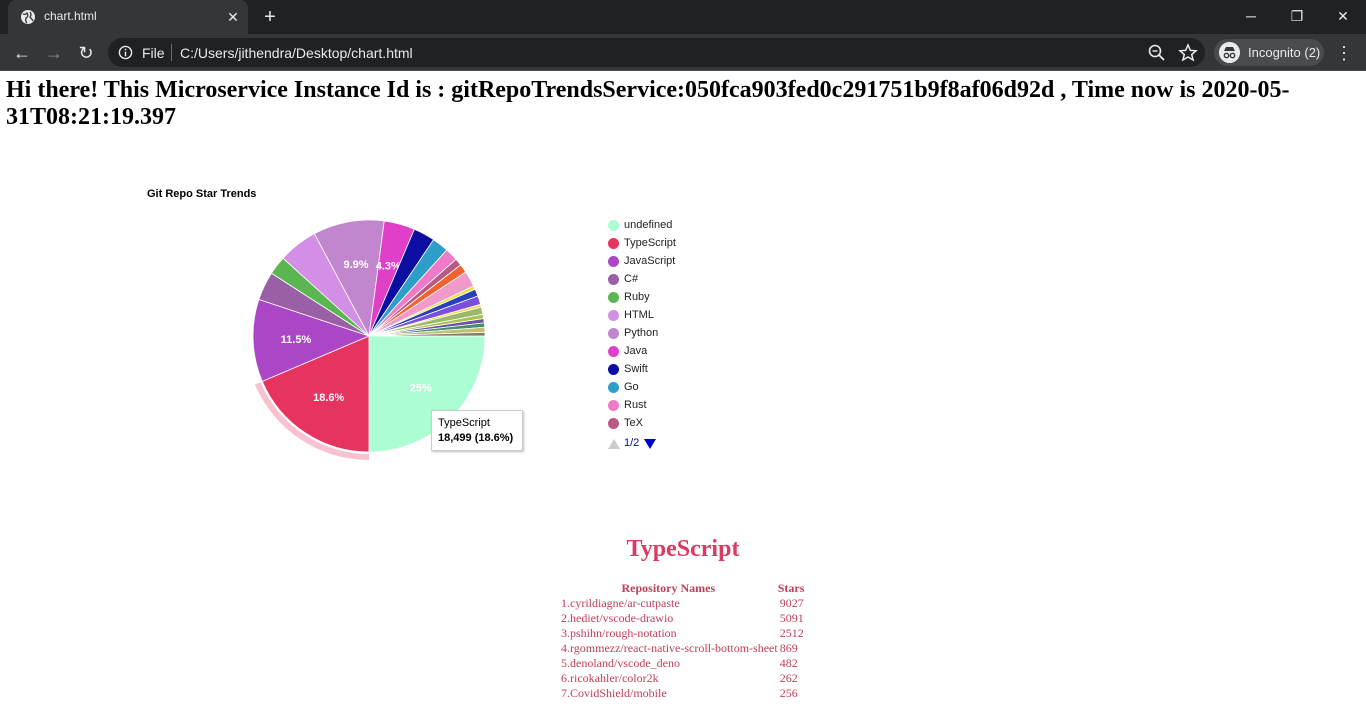 The image size is (1366, 728). Describe the element at coordinates (788, 648) in the screenshot. I see `stars-cell: 869` at that location.